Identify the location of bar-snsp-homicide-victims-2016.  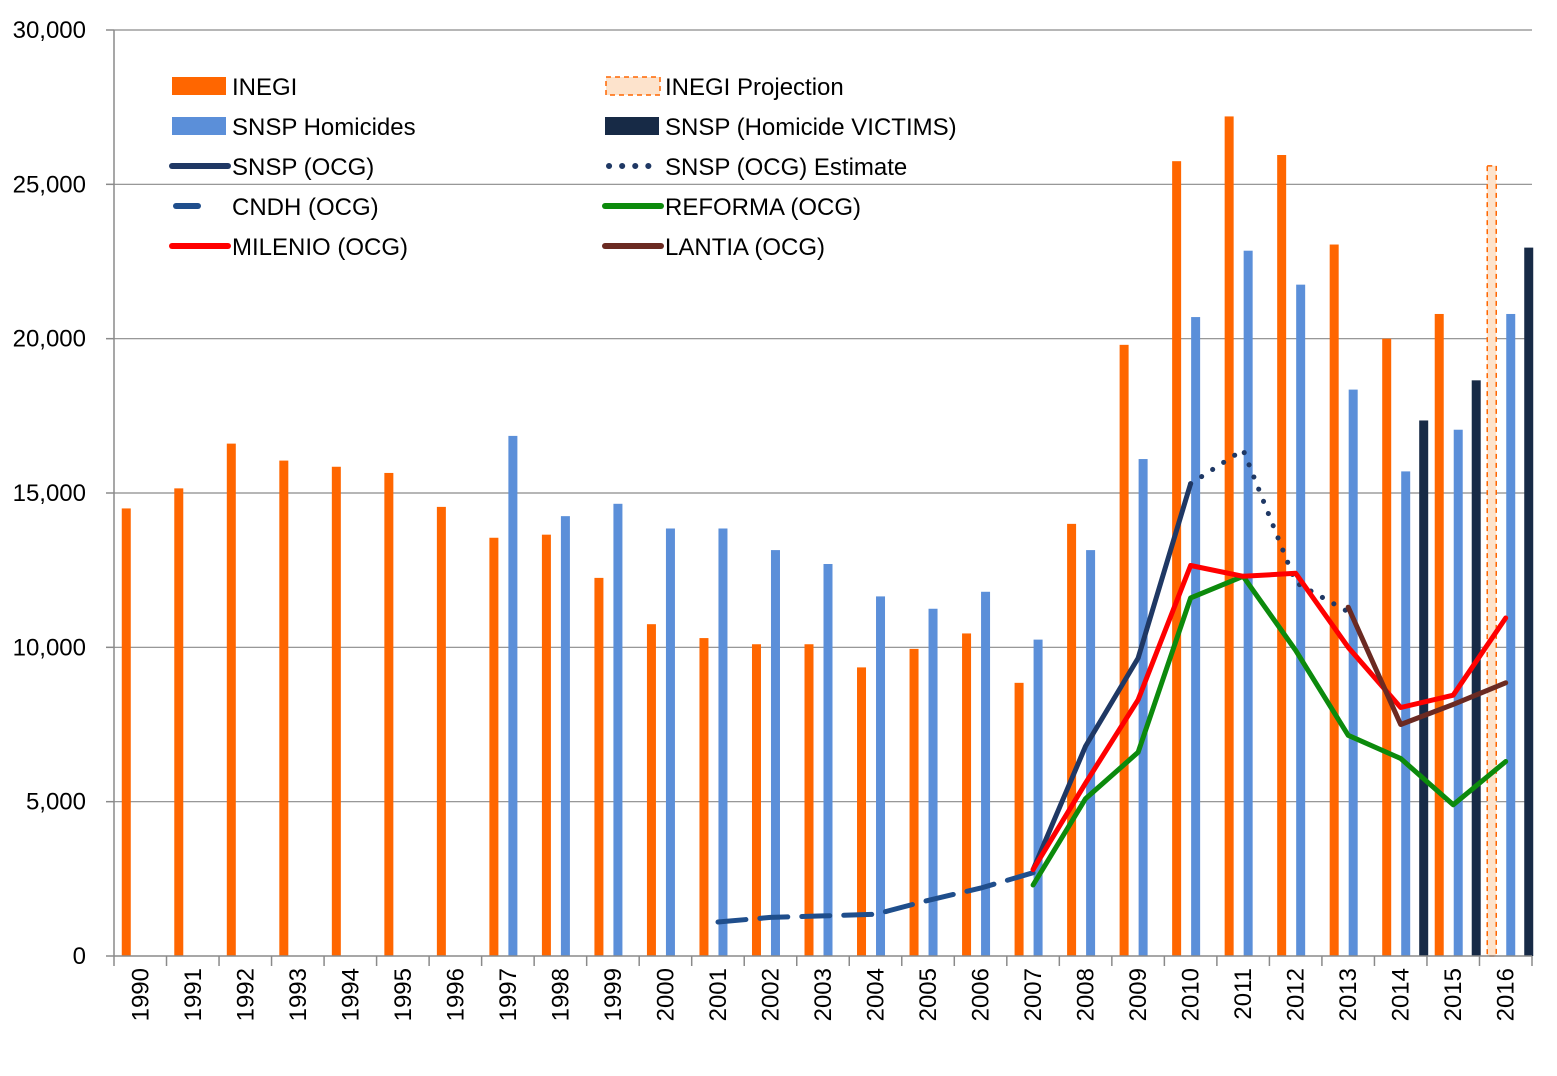
(1529, 602).